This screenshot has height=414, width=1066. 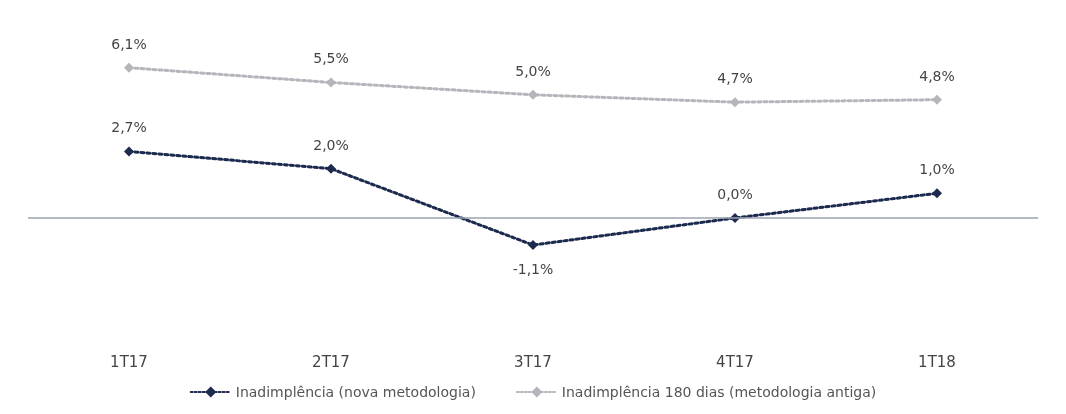 What do you see at coordinates (533, 70) in the screenshot?
I see `data-label: 5,0%` at bounding box center [533, 70].